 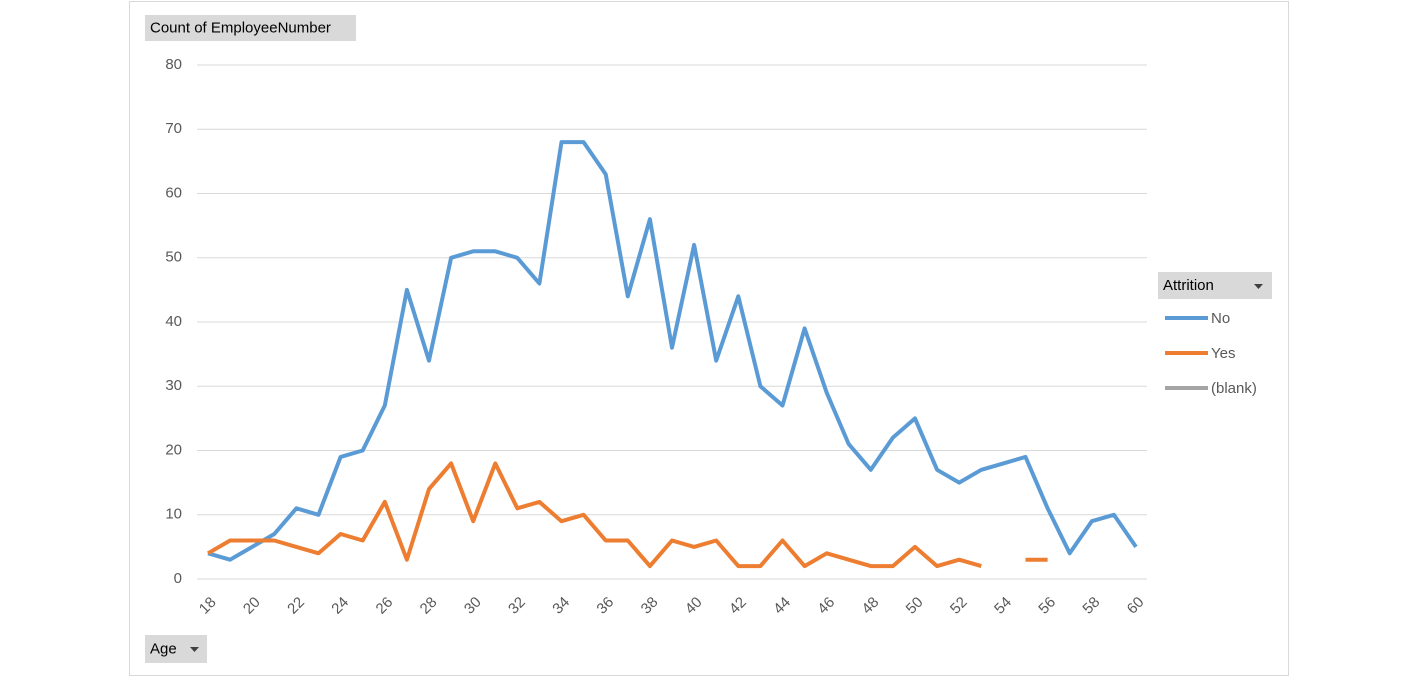 What do you see at coordinates (173, 64) in the screenshot?
I see `y-tick-label: 80` at bounding box center [173, 64].